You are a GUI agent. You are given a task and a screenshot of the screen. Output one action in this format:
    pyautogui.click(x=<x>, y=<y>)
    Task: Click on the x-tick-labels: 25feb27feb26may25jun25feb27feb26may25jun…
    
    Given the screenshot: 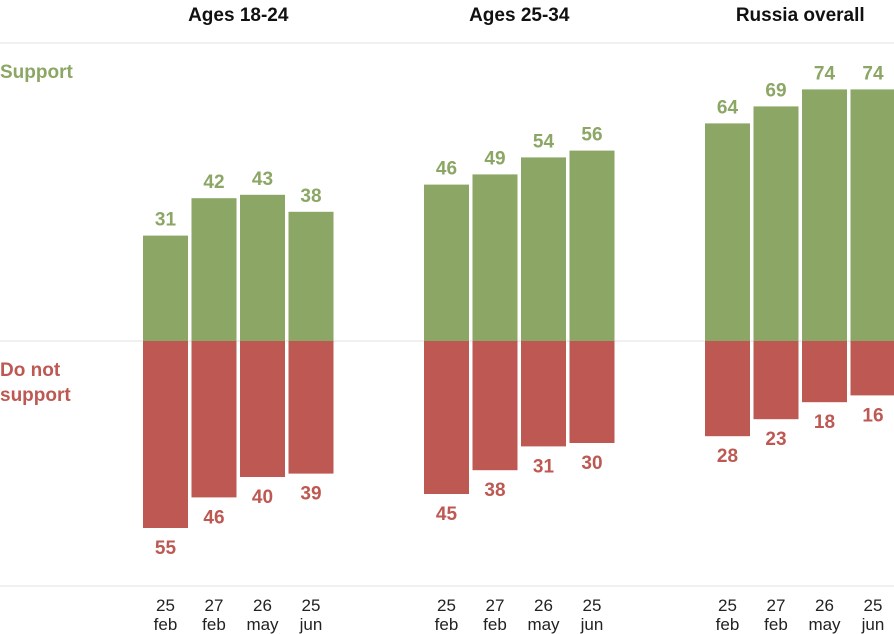 What is the action you would take?
    pyautogui.click(x=519, y=615)
    